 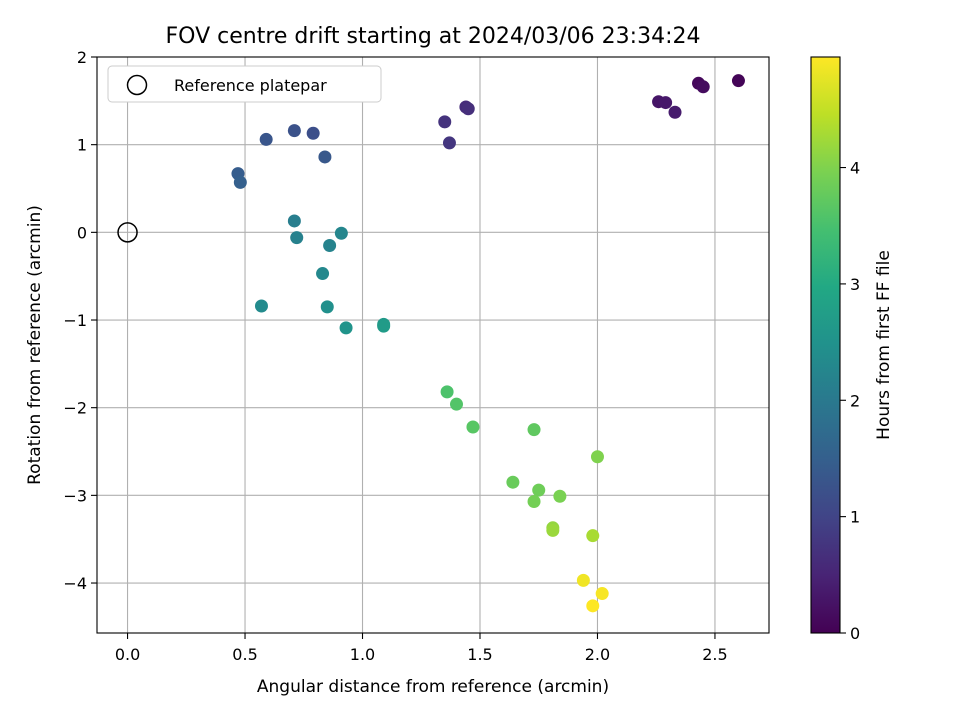 I want to click on legend-box, so click(x=244, y=84).